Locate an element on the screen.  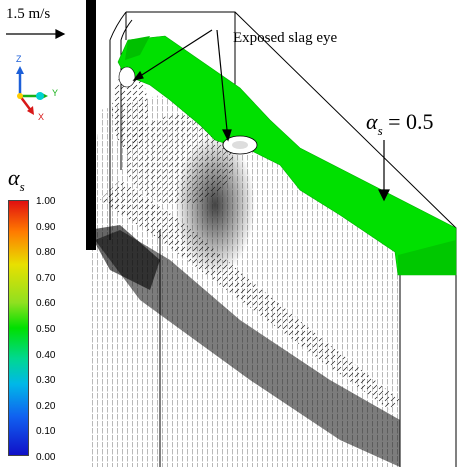
colorbar-tick-label: 0.20 is located at coordinates (46, 406).